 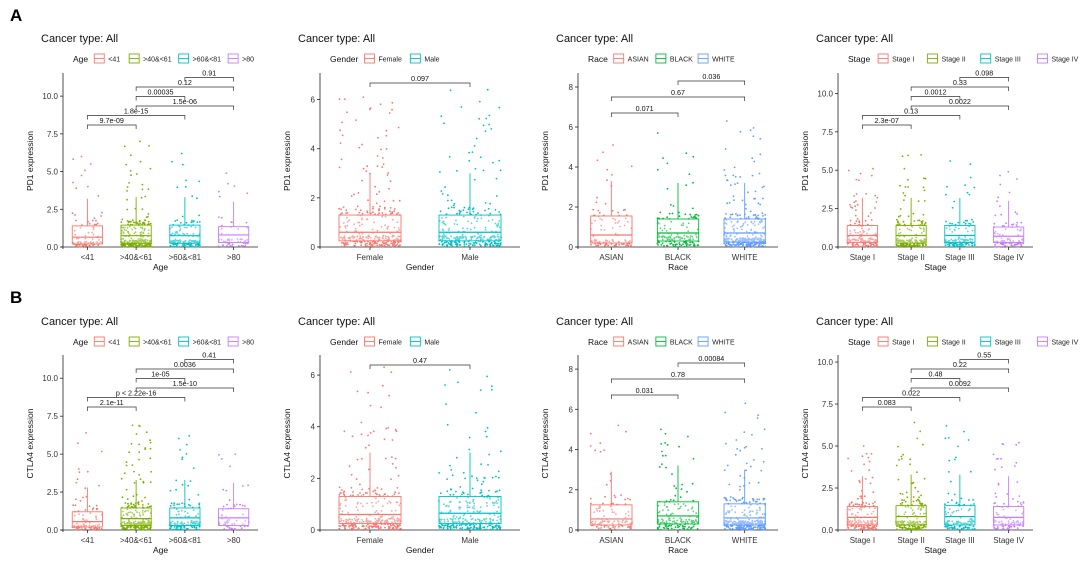 I want to click on chart-title: Cancer type: All, so click(x=336, y=322).